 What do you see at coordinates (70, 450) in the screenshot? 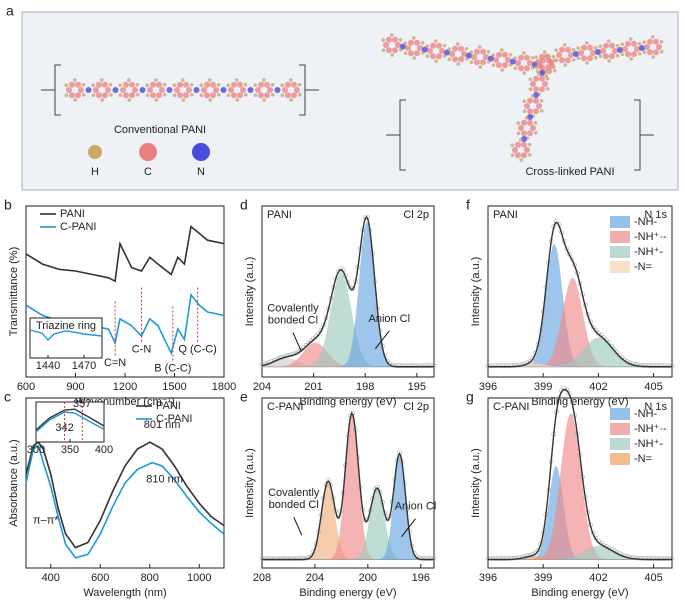
I see `inset-tick-label: 350` at bounding box center [70, 450].